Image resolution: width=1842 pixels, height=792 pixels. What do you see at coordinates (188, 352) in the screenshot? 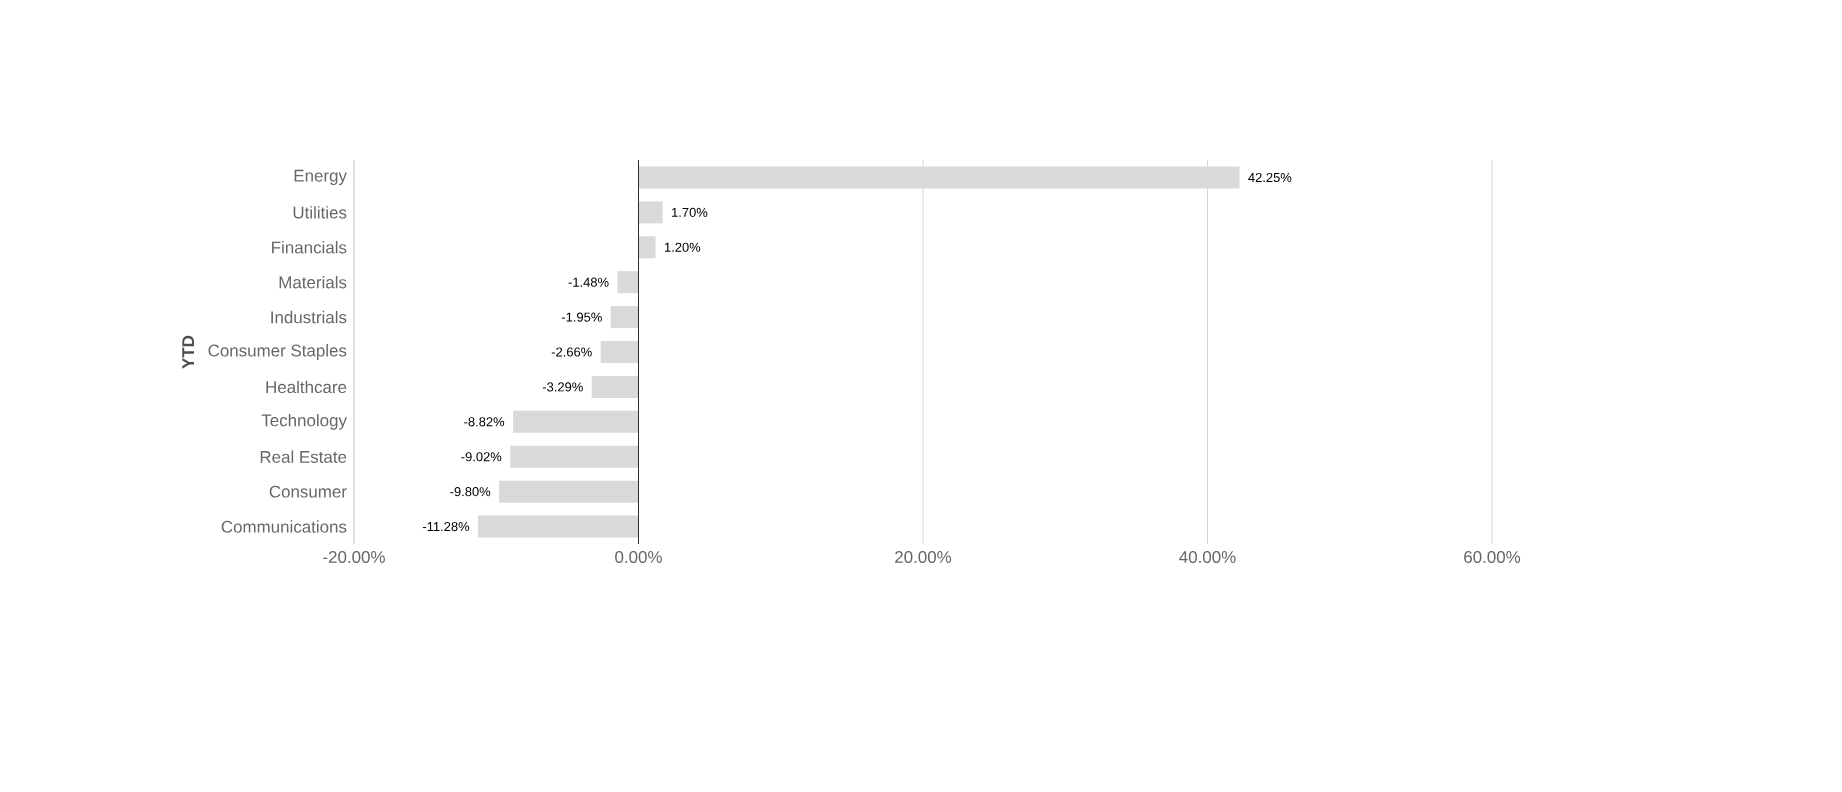
I see `y-axis-title: YTD` at bounding box center [188, 352].